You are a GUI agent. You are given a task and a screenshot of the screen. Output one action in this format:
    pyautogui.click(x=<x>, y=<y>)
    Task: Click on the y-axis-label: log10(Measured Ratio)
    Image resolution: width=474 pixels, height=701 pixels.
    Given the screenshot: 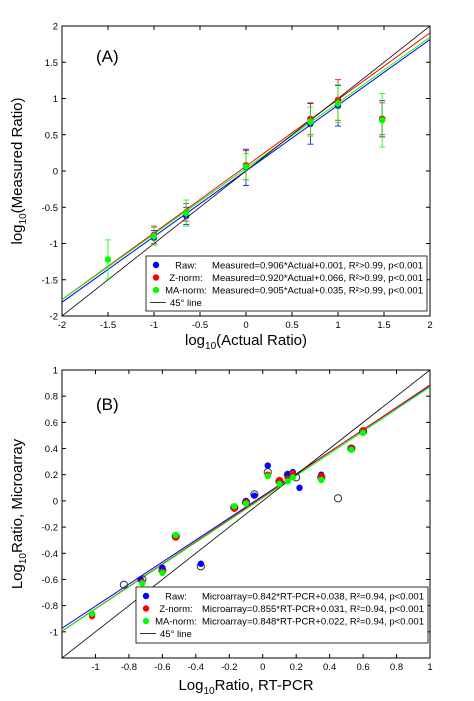 What is the action you would take?
    pyautogui.click(x=19, y=170)
    